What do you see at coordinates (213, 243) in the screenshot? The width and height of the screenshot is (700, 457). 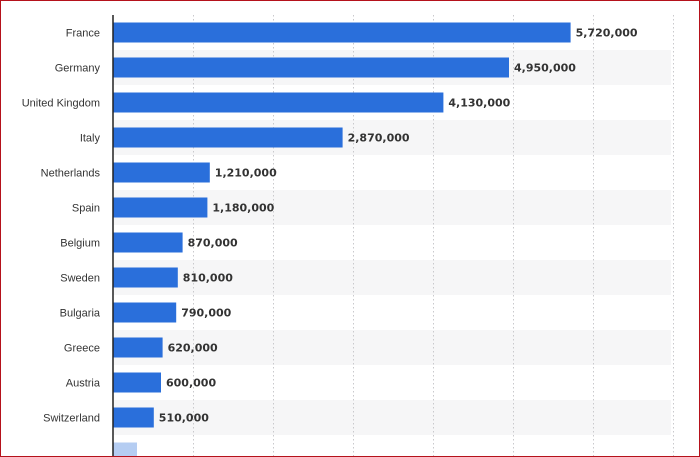 I see `value-label: 870,000` at bounding box center [213, 243].